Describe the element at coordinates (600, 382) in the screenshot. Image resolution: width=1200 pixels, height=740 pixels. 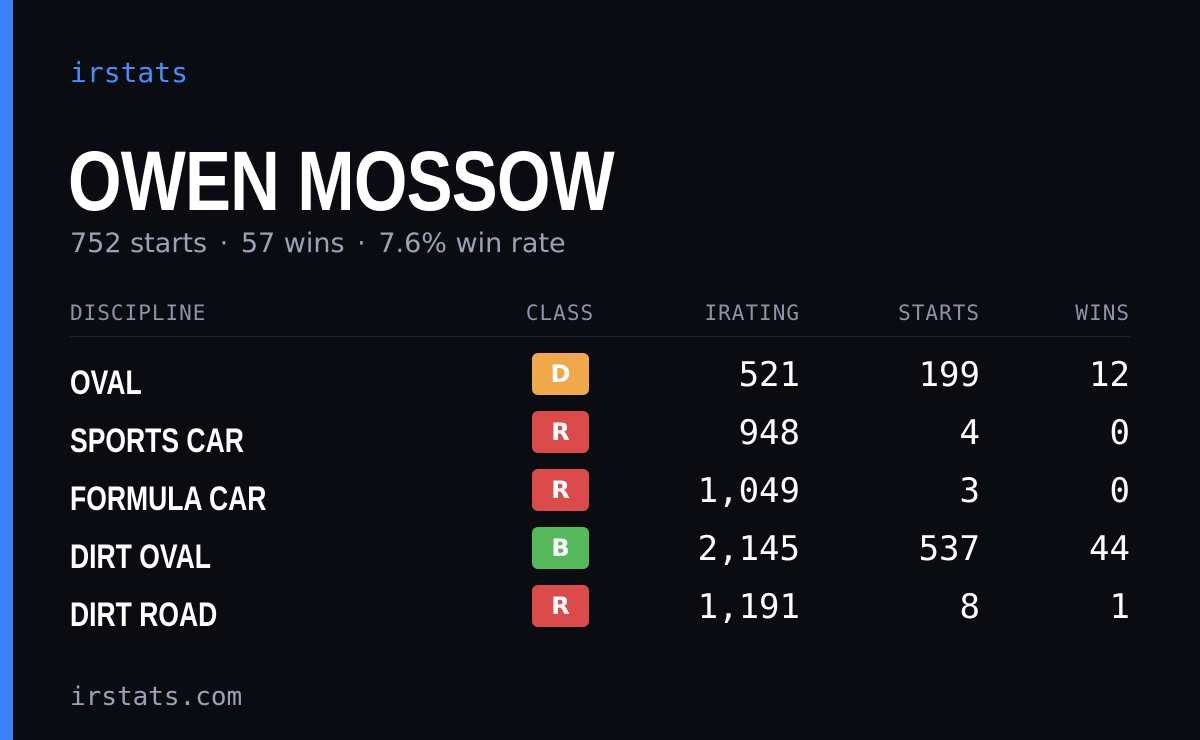
I see `table-row: OVAL D 521 199 12` at that location.